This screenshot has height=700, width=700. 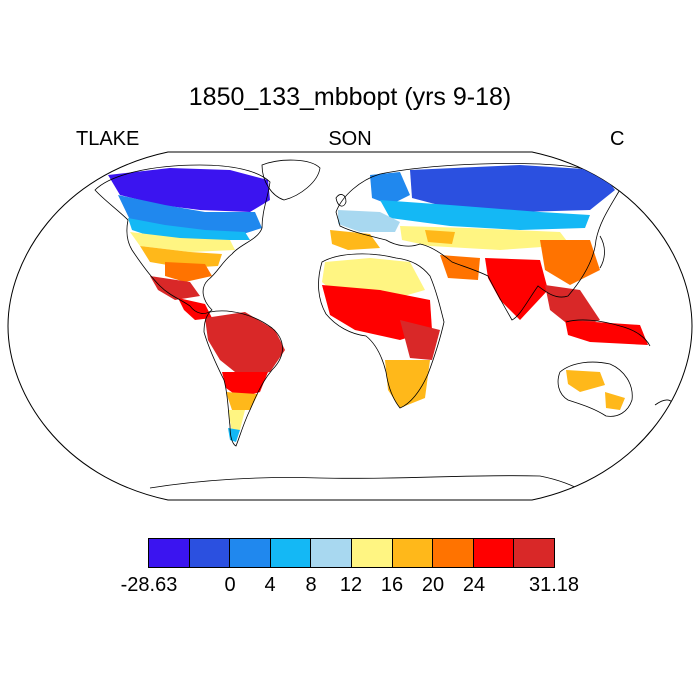 What do you see at coordinates (407, 384) in the screenshot?
I see `region-southern-africa` at bounding box center [407, 384].